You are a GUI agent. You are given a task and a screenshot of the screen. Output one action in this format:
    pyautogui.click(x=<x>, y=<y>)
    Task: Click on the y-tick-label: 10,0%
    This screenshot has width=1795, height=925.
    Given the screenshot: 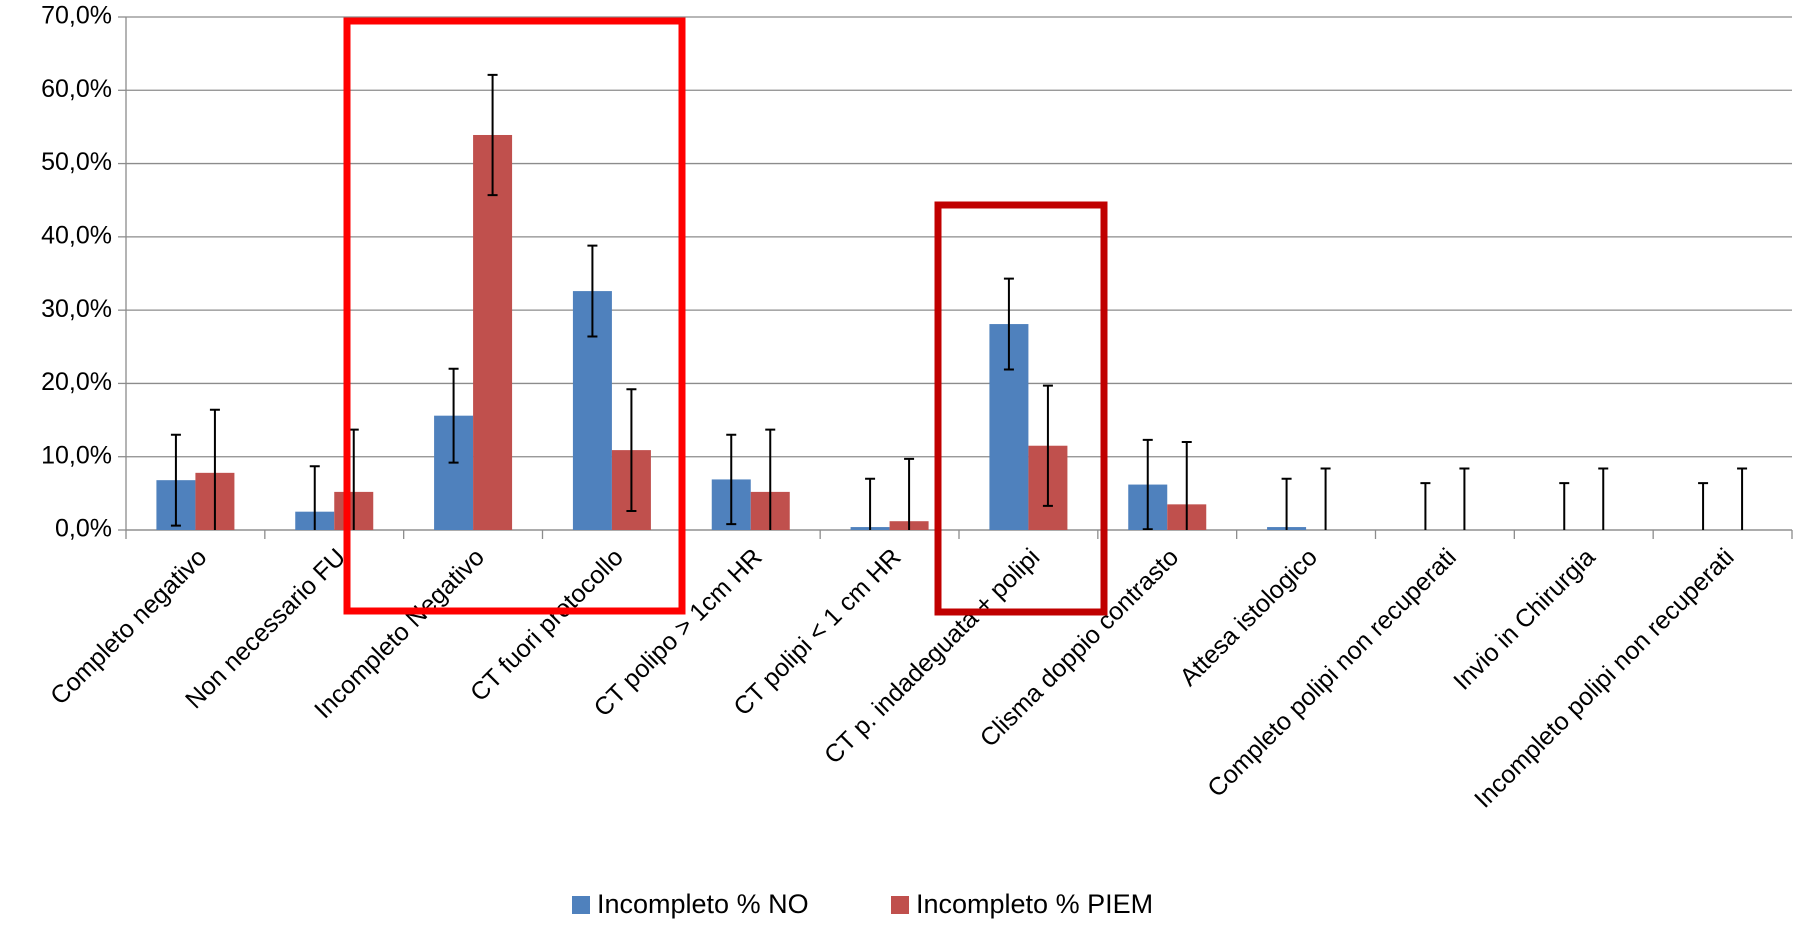 What is the action you would take?
    pyautogui.click(x=76, y=455)
    